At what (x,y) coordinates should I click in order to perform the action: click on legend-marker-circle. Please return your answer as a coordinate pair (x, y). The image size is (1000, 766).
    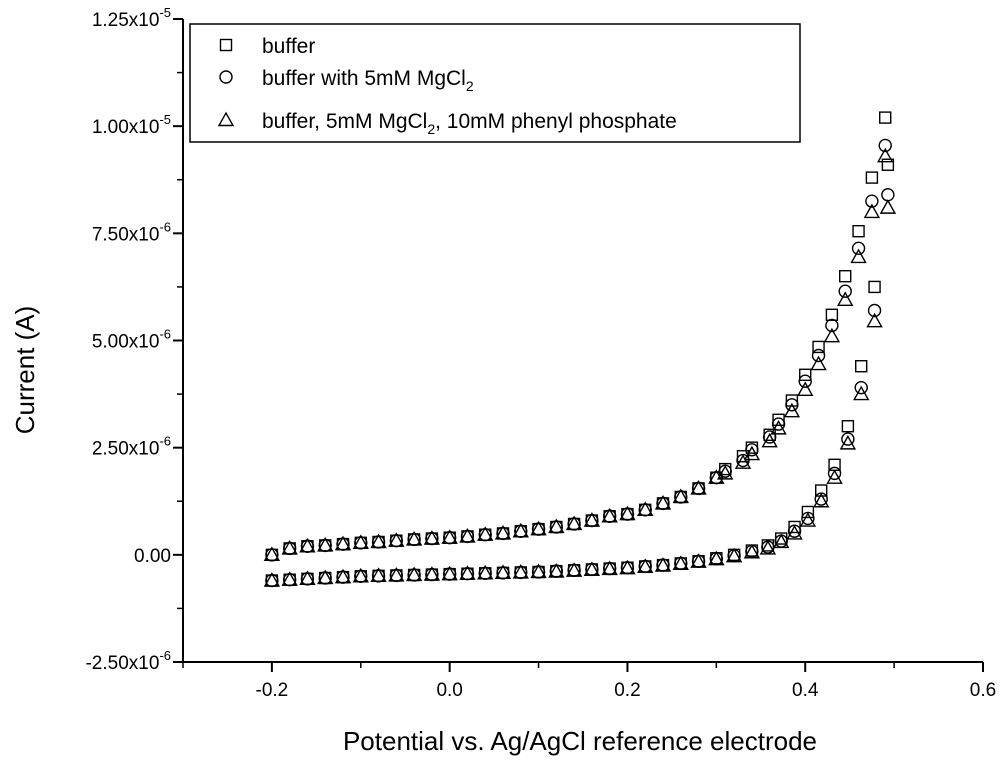
    Looking at the image, I should click on (226, 77).